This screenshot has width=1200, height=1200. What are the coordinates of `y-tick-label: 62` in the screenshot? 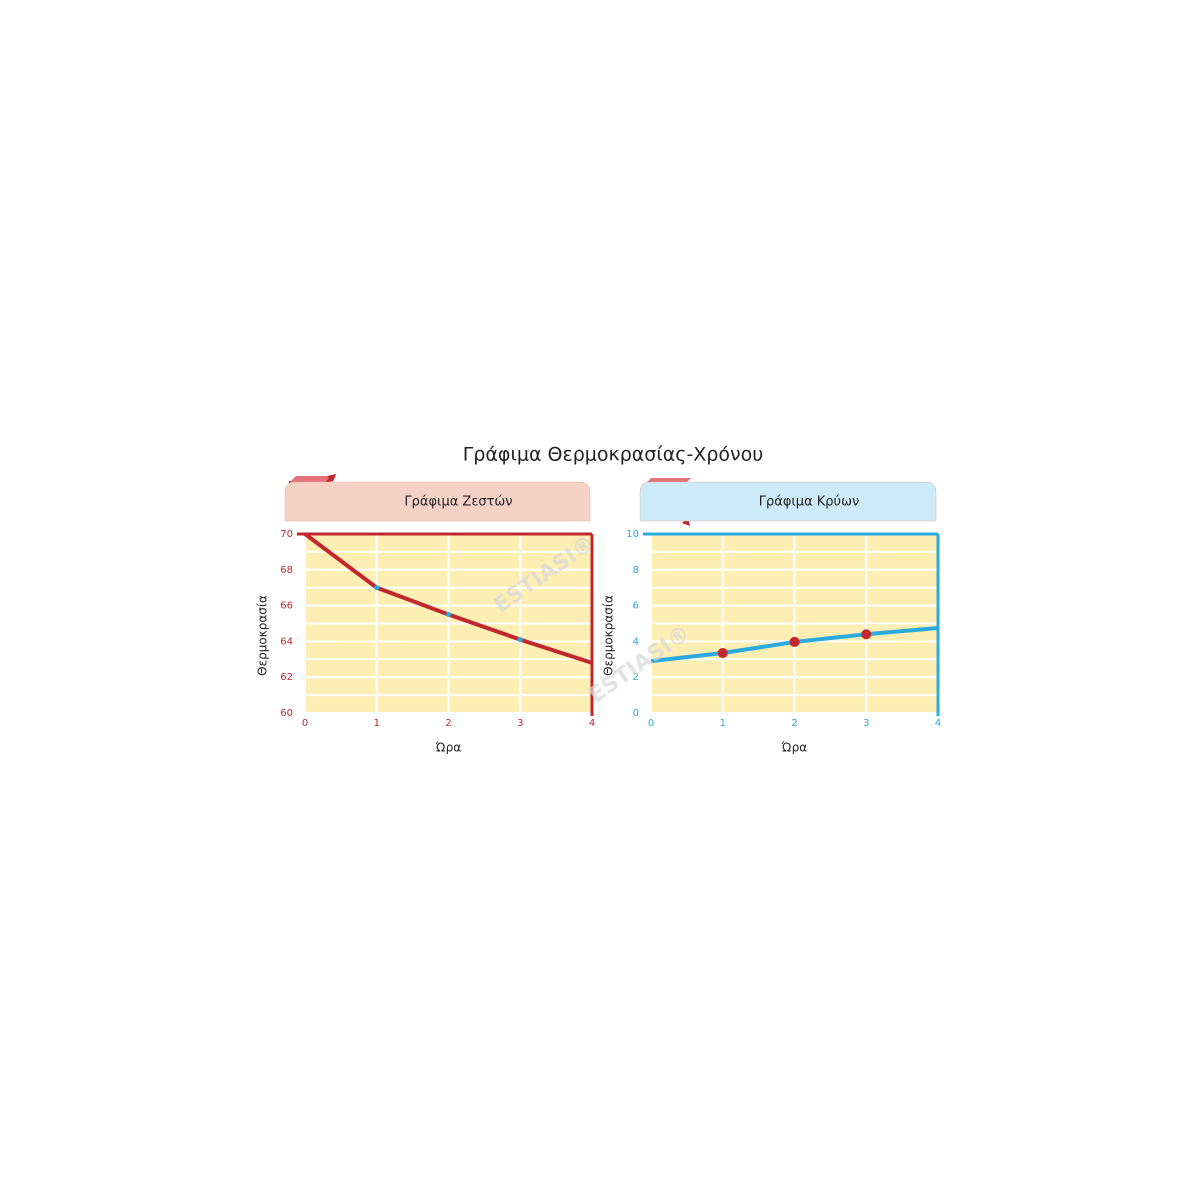 It's located at (286, 677).